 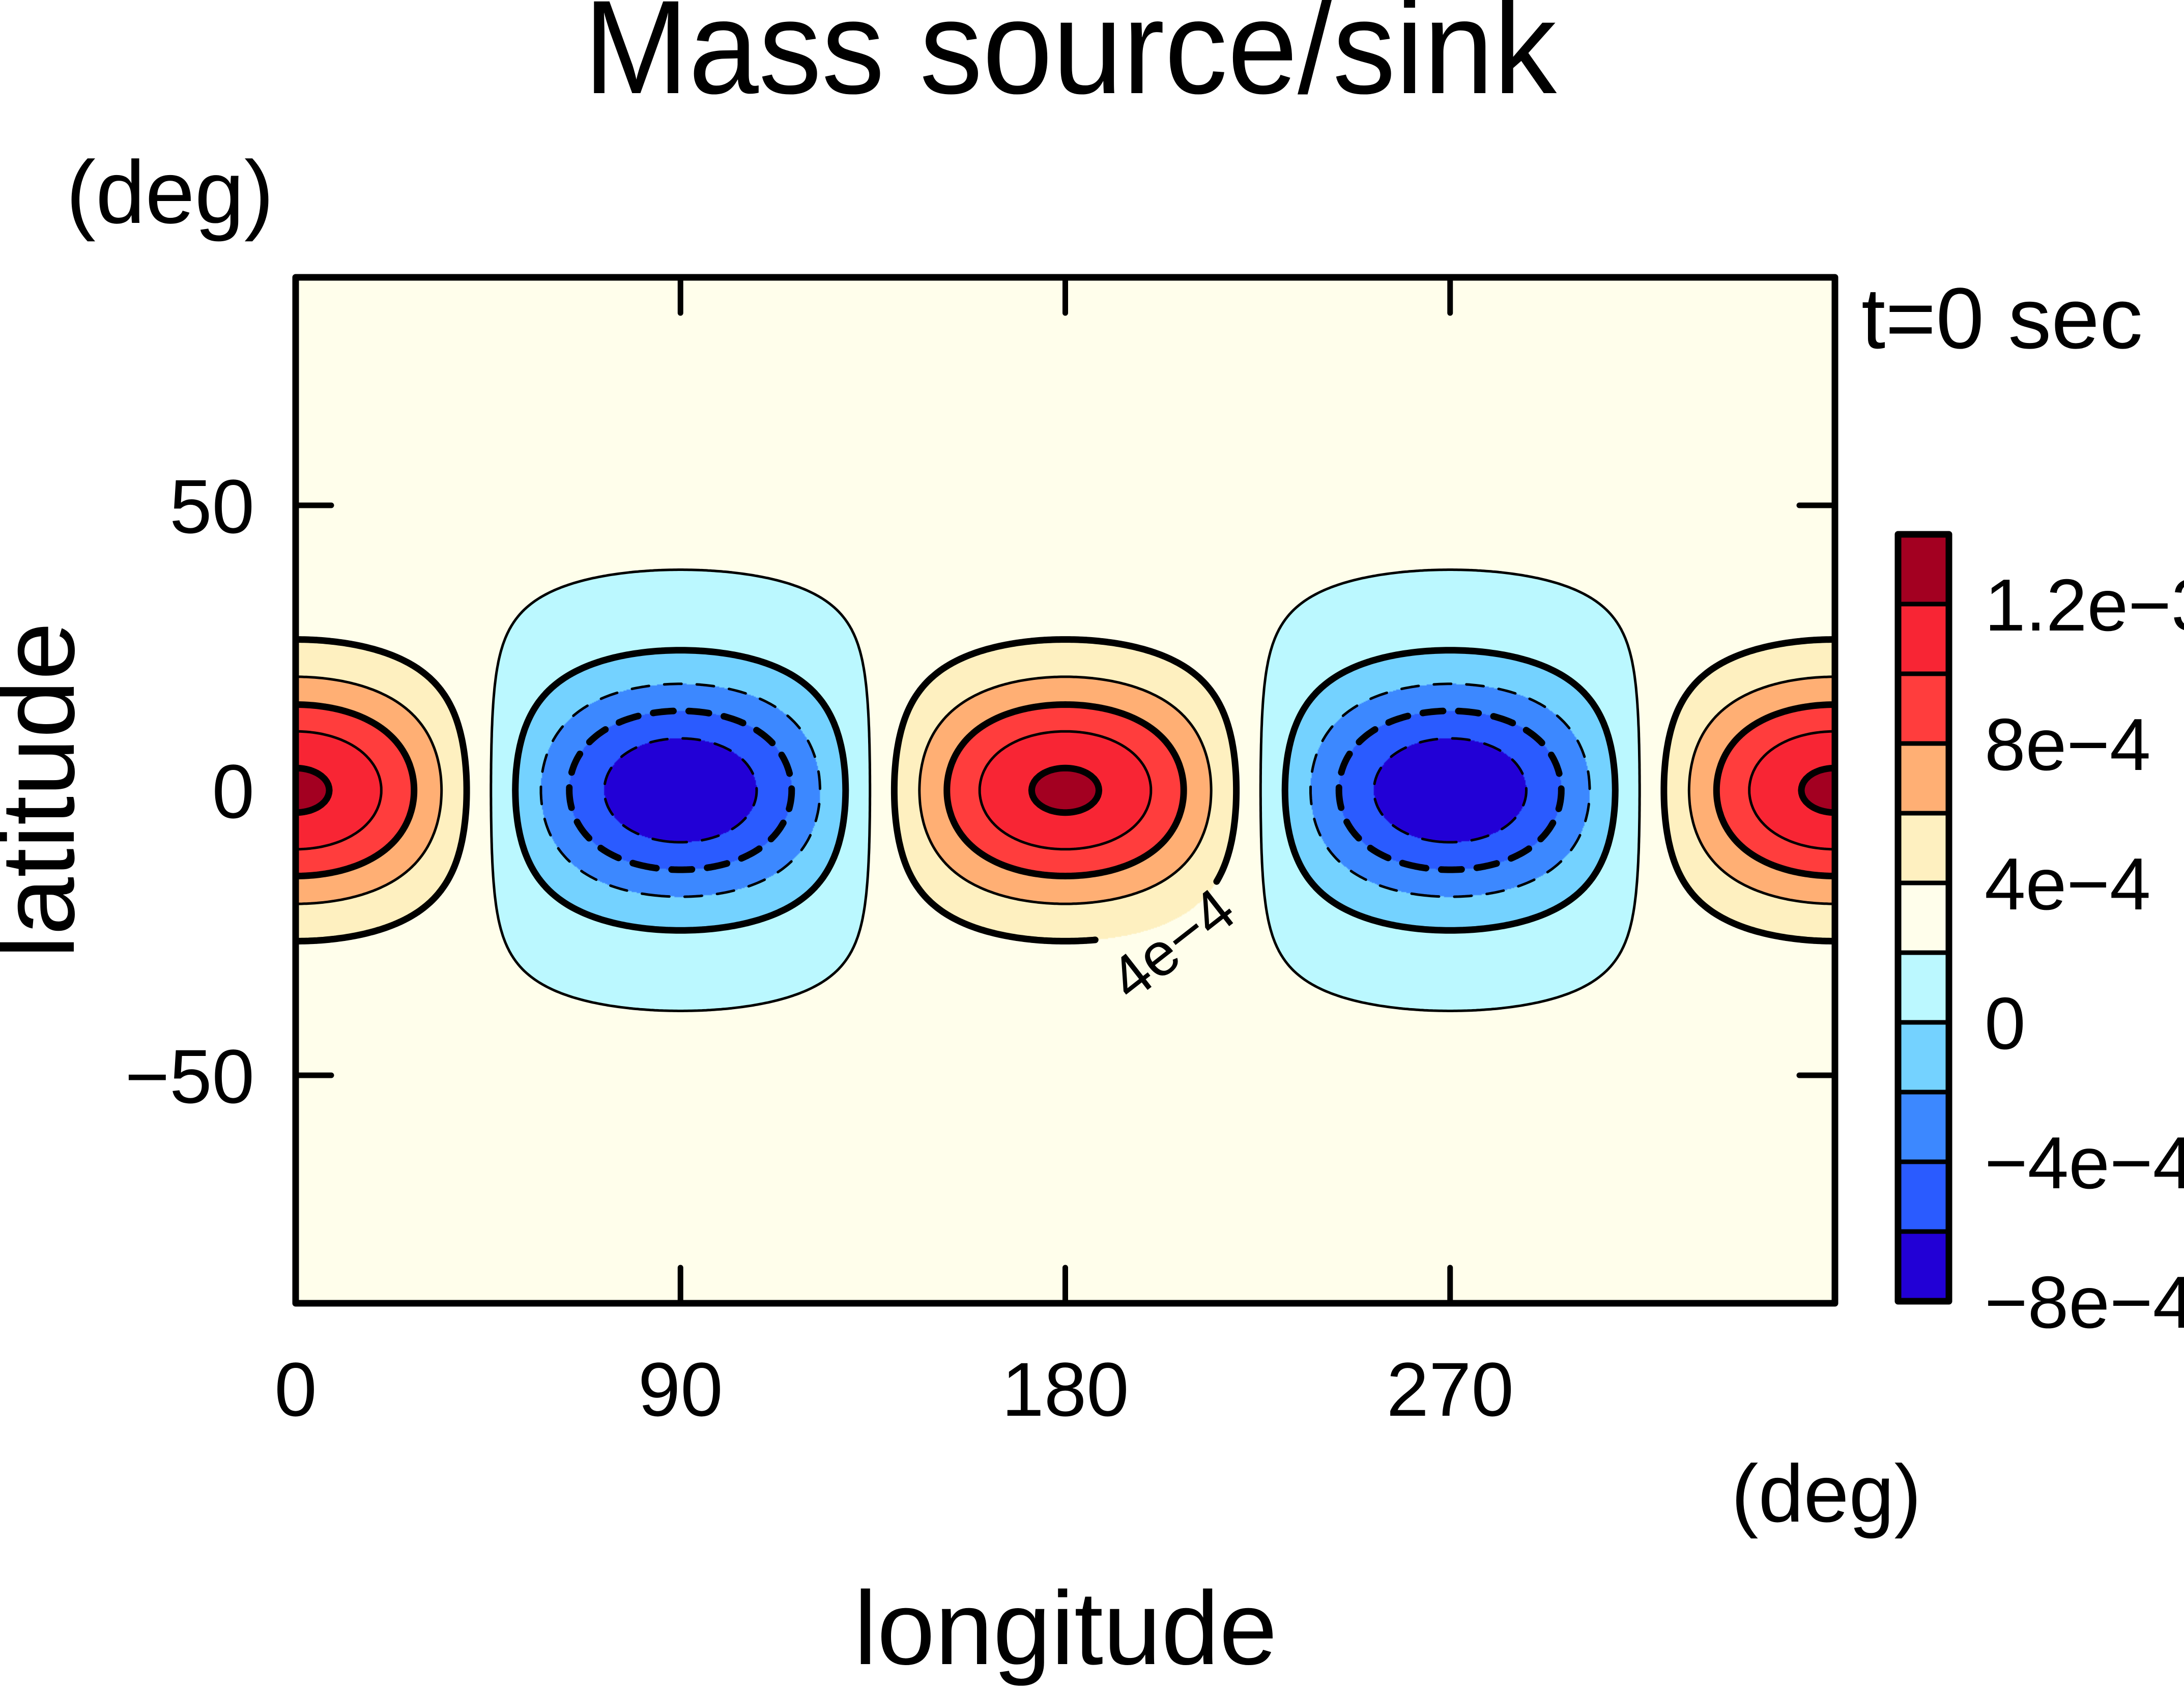 I want to click on x-tick-label: 0, so click(x=295, y=1390).